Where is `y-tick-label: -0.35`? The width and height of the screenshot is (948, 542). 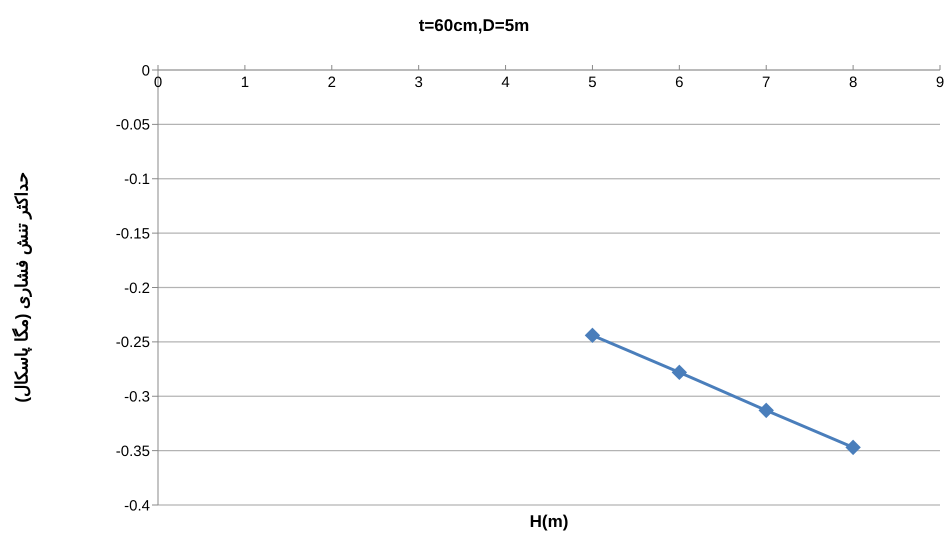 y-tick-label: -0.35 is located at coordinates (133, 451).